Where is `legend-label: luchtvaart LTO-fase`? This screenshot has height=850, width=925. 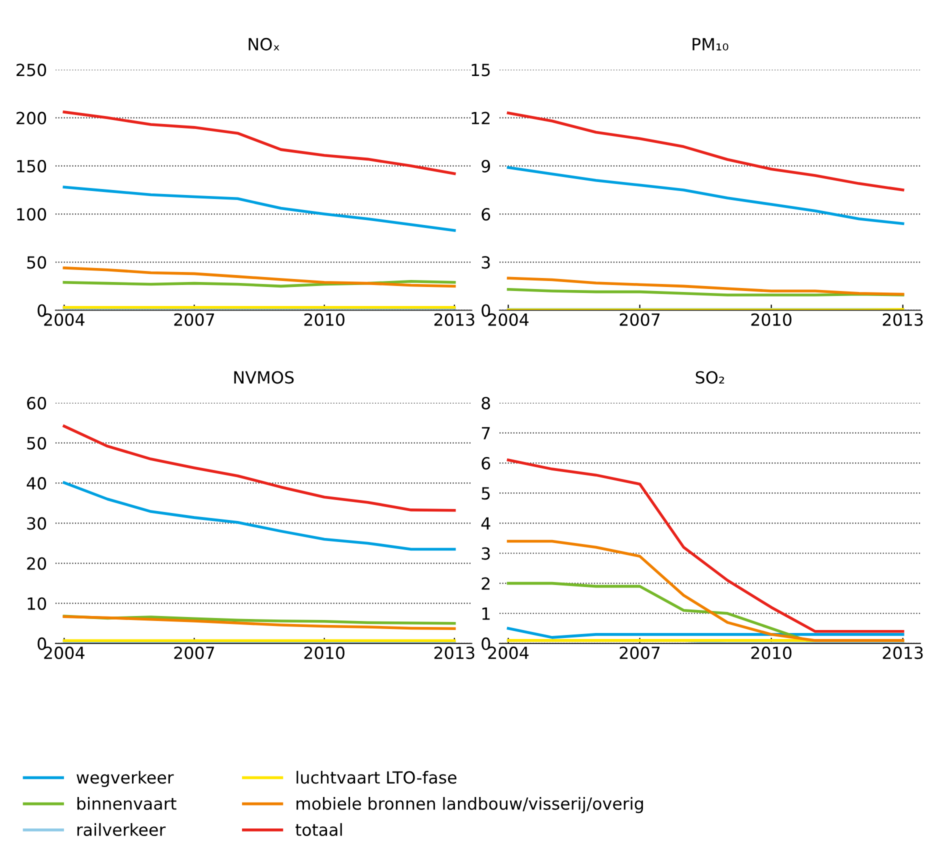
legend-label: luchtvaart LTO-fase is located at coordinates (376, 777).